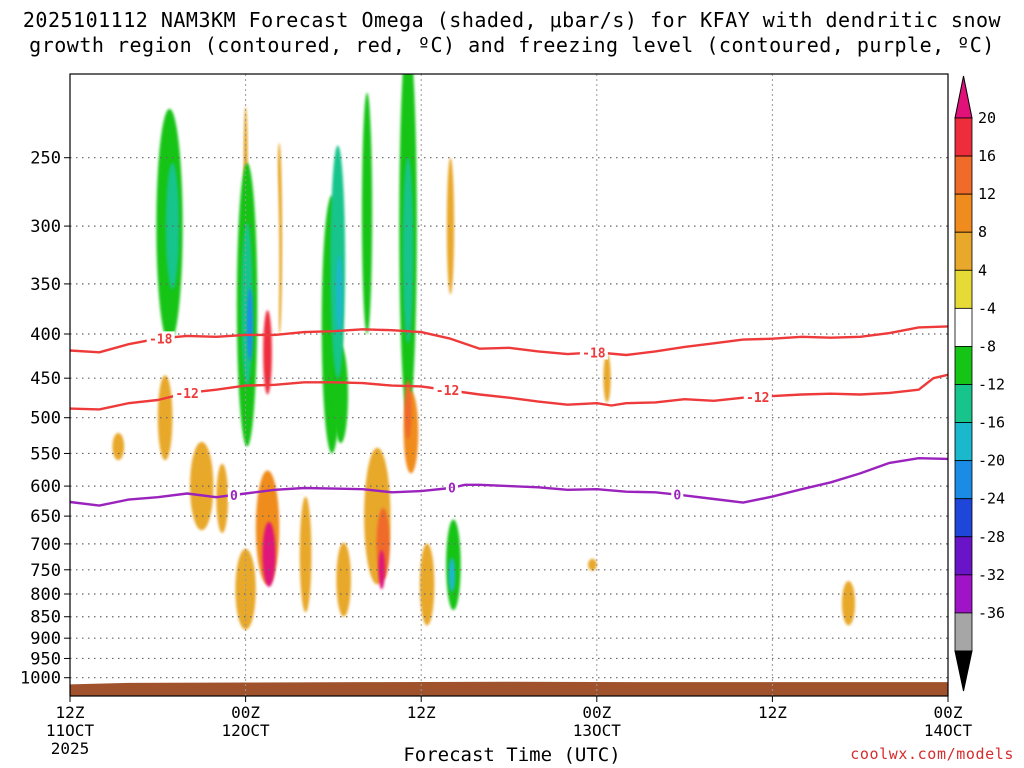 The image size is (1024, 768). I want to click on y-tick-label: 250, so click(45, 159).